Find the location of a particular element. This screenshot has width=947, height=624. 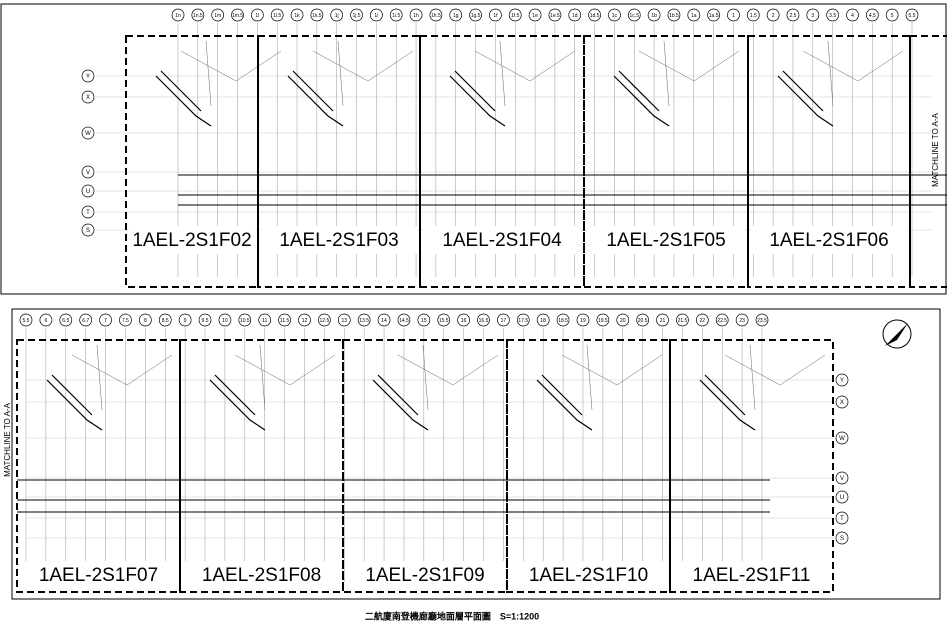

column-label: 6 is located at coordinates (46, 321).